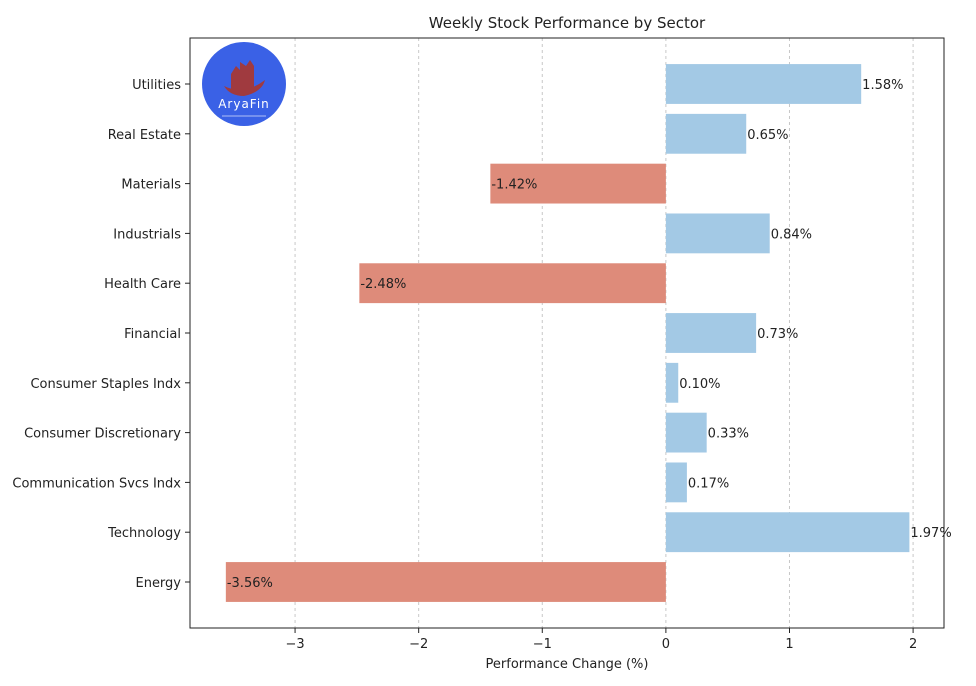 This screenshot has width=976, height=686. I want to click on aryafin-logo: AryaFin, so click(244, 84).